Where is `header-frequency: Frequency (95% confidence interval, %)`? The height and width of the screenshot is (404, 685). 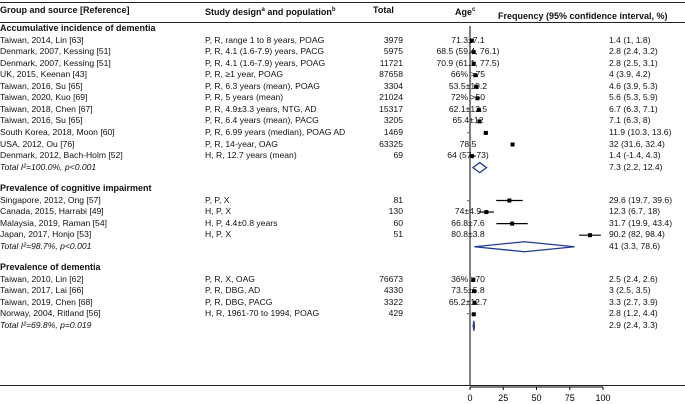
header-frequency: Frequency (95% confidence interval, %) is located at coordinates (583, 16).